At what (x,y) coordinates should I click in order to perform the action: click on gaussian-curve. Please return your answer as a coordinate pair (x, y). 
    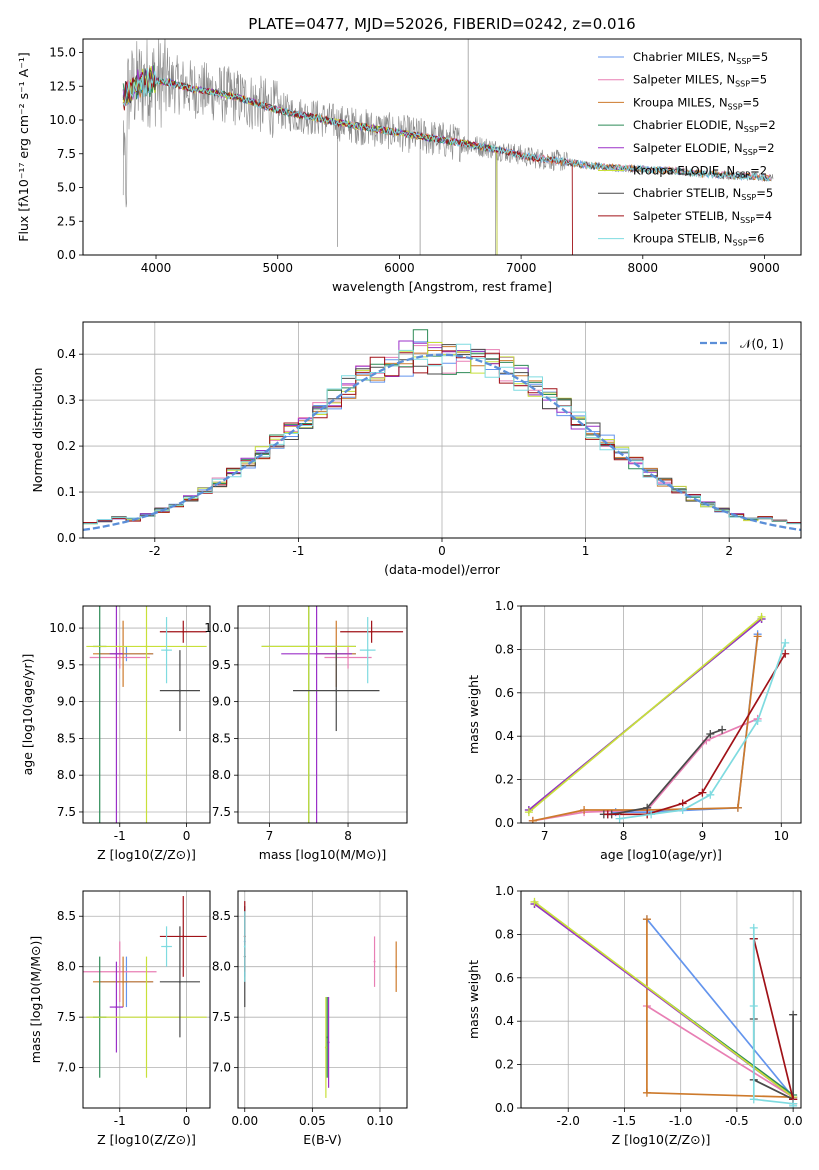
    Looking at the image, I should click on (442, 442).